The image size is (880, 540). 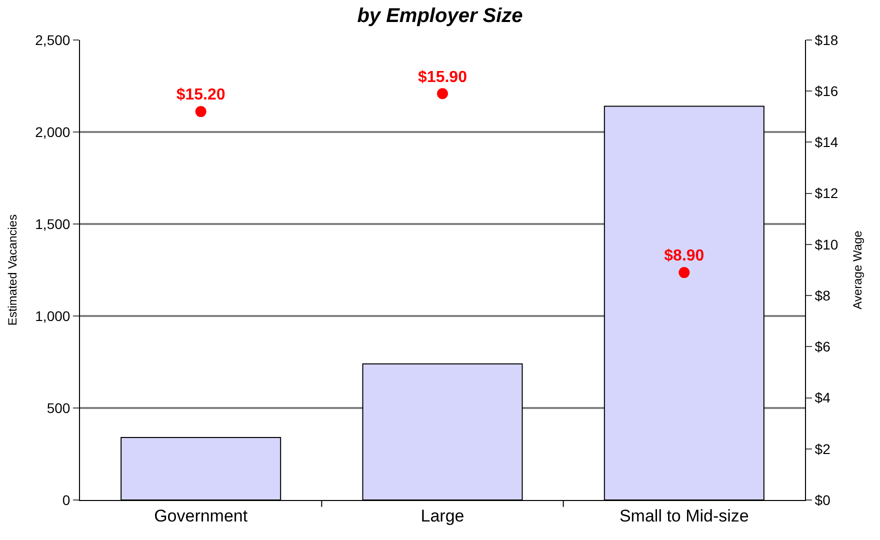 What do you see at coordinates (826, 244) in the screenshot?
I see `y2-tick-label: $10` at bounding box center [826, 244].